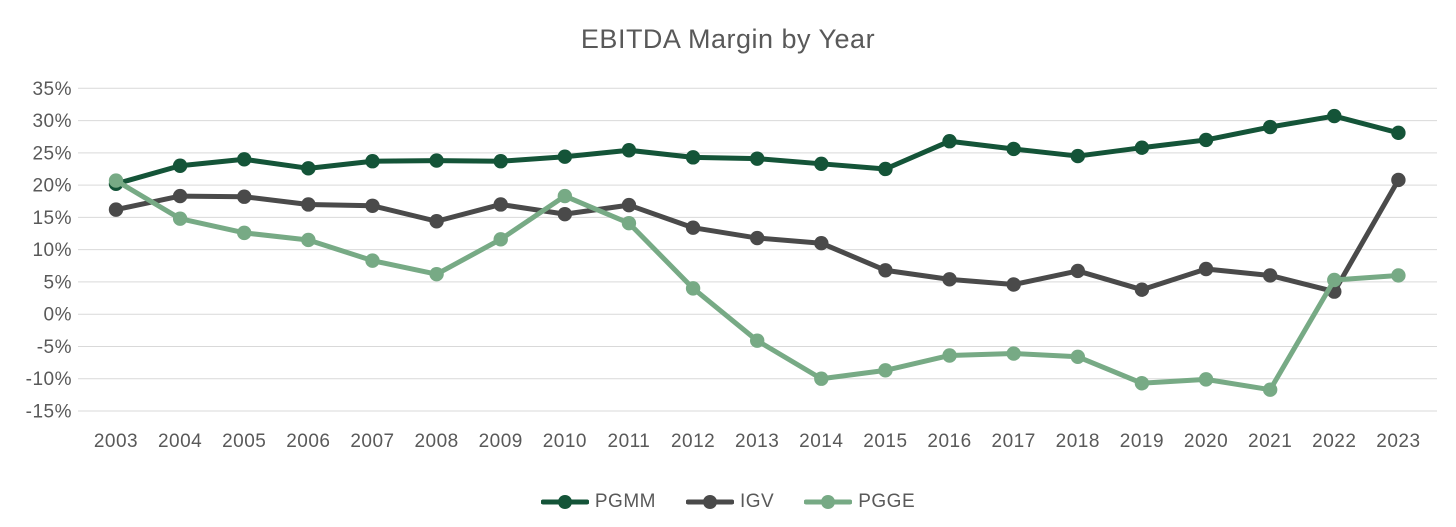 This screenshot has width=1456, height=527. What do you see at coordinates (1334, 441) in the screenshot?
I see `x-axis-tick-label: 2022` at bounding box center [1334, 441].